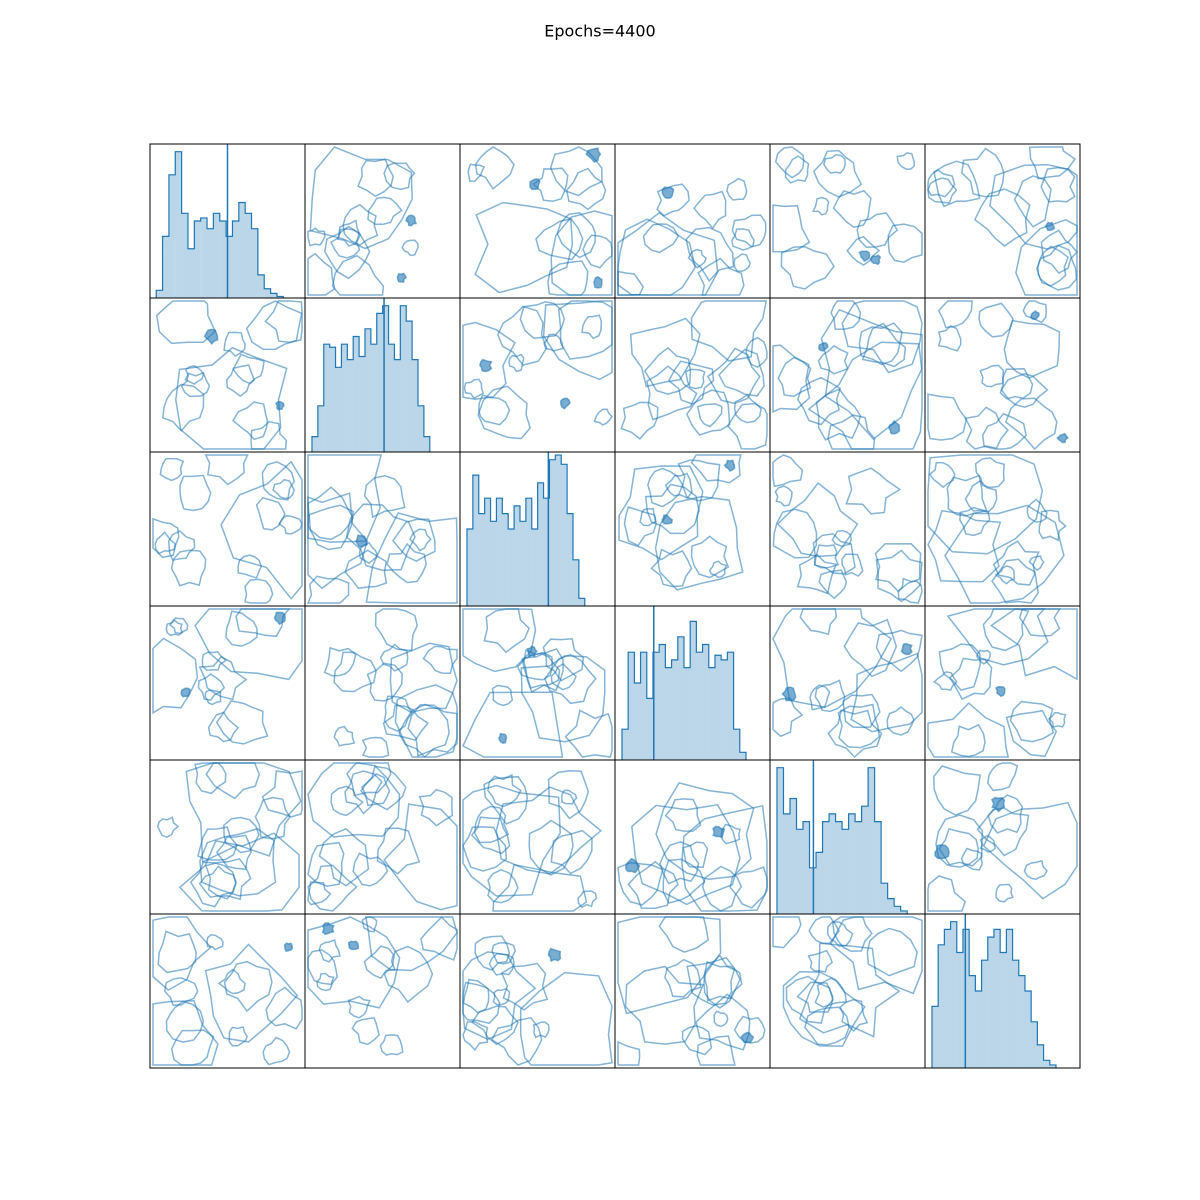 The image size is (1200, 1200). I want to click on histogram-outline, so click(994, 994).